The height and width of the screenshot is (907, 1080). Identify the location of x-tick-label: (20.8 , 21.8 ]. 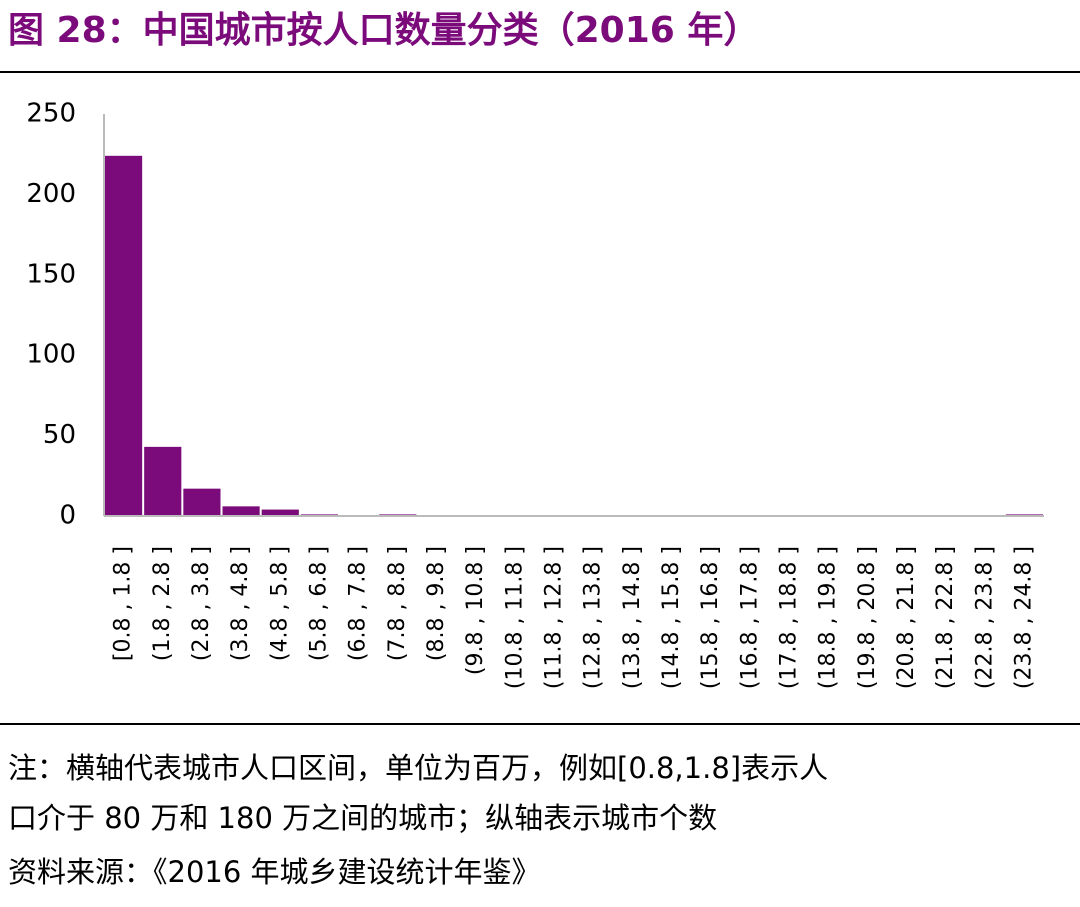
(906, 617).